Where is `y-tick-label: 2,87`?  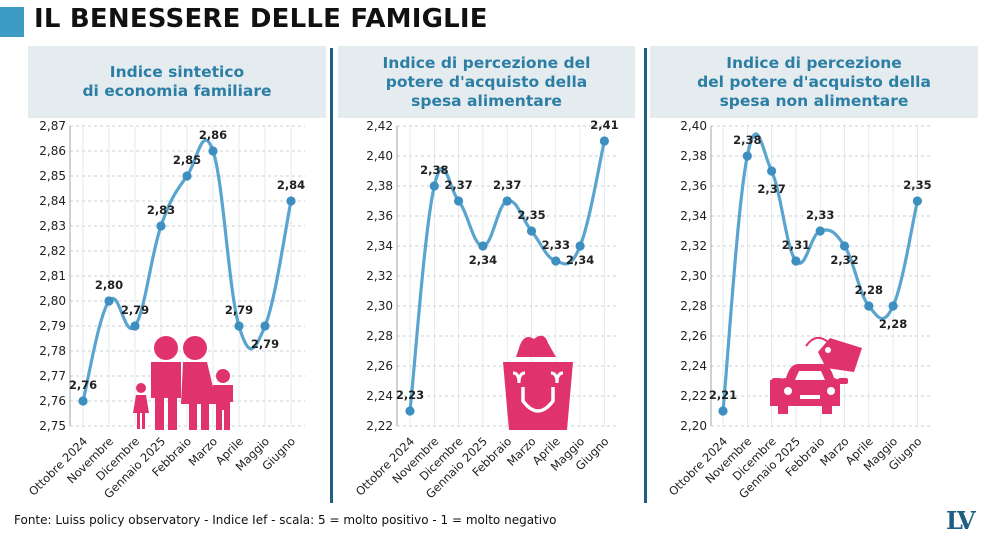
y-tick-label: 2,87 is located at coordinates (52, 126).